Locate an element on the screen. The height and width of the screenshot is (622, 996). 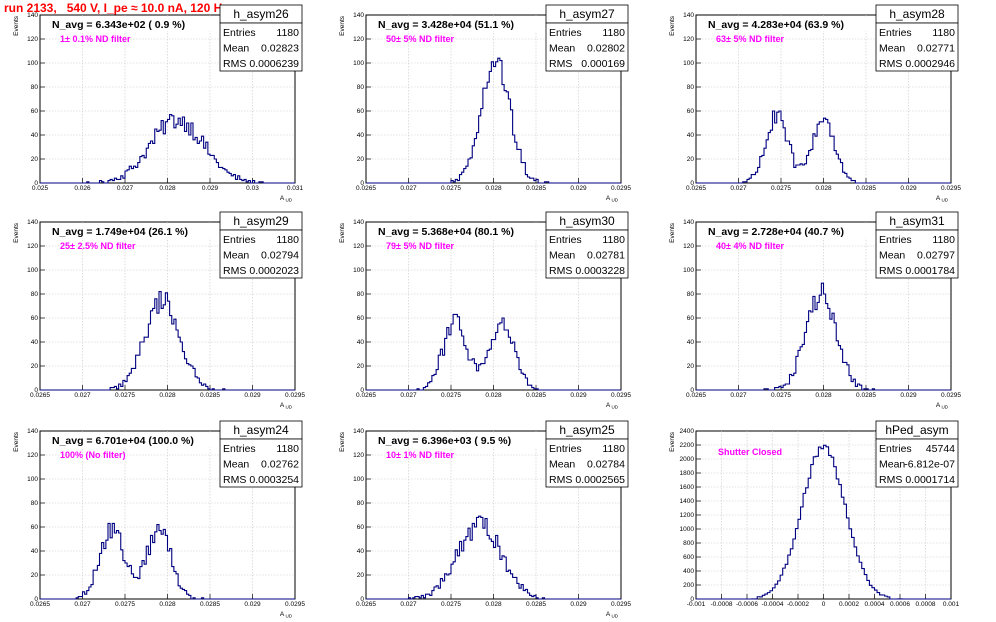
x-tick-label: 0.0006 is located at coordinates (900, 604).